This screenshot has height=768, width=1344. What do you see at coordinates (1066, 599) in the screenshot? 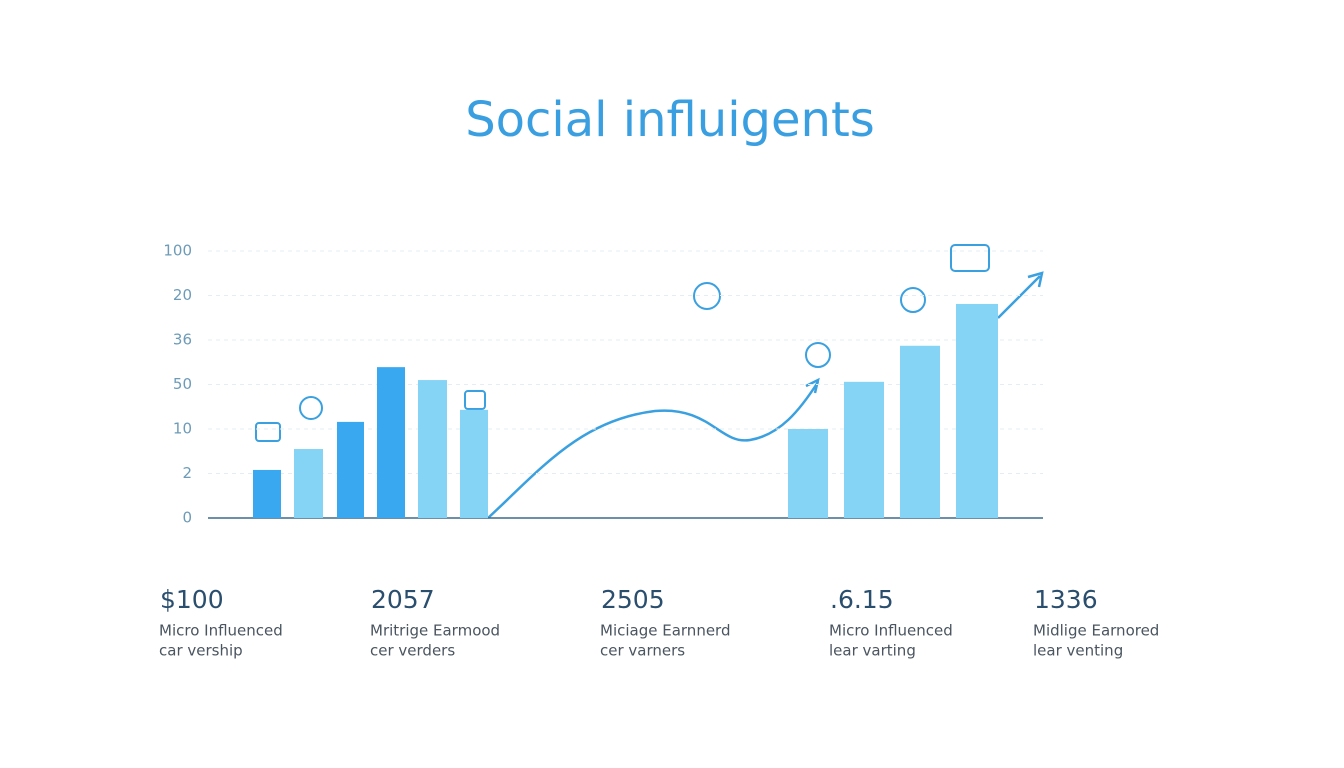
I see `stat-value: 1336` at bounding box center [1066, 599].